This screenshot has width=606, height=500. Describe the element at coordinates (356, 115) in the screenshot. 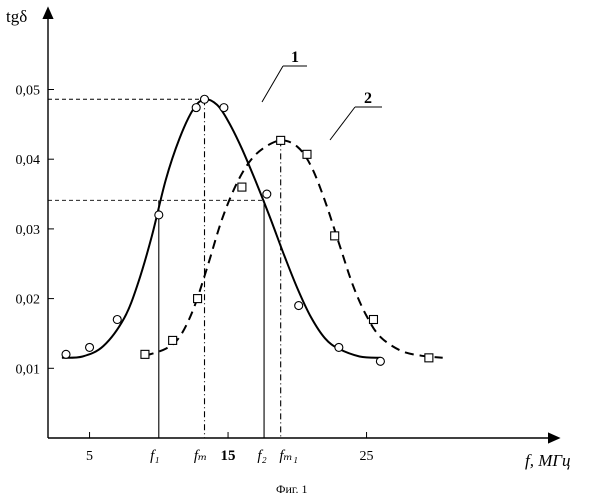

I see `series-2-callout: 2` at that location.